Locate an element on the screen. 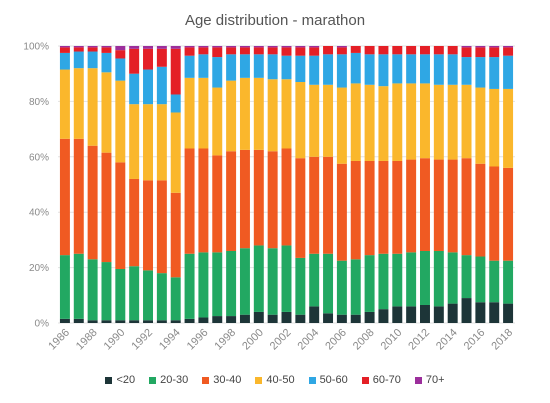  bar-stack-1989 is located at coordinates (106, 184).